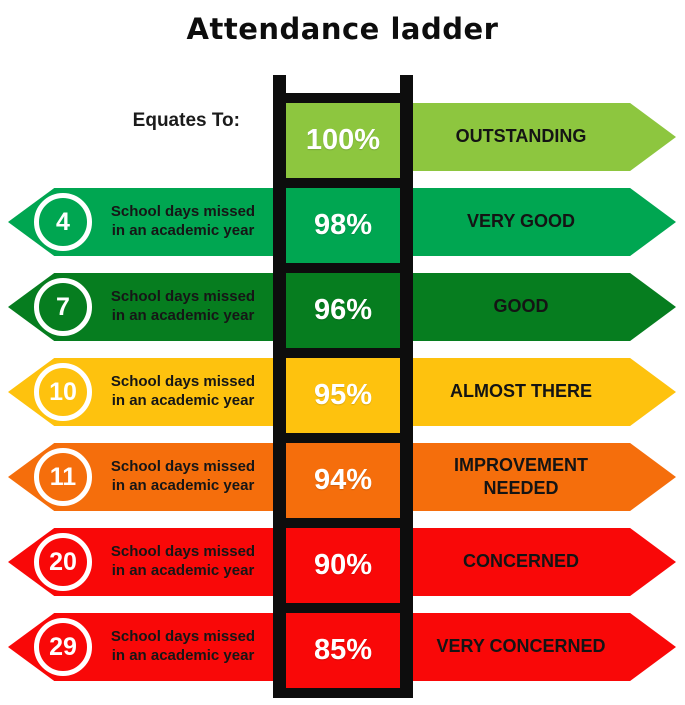 The image size is (685, 705). Describe the element at coordinates (521, 646) in the screenshot. I see `rating-label: VERY CONCERNED` at that location.